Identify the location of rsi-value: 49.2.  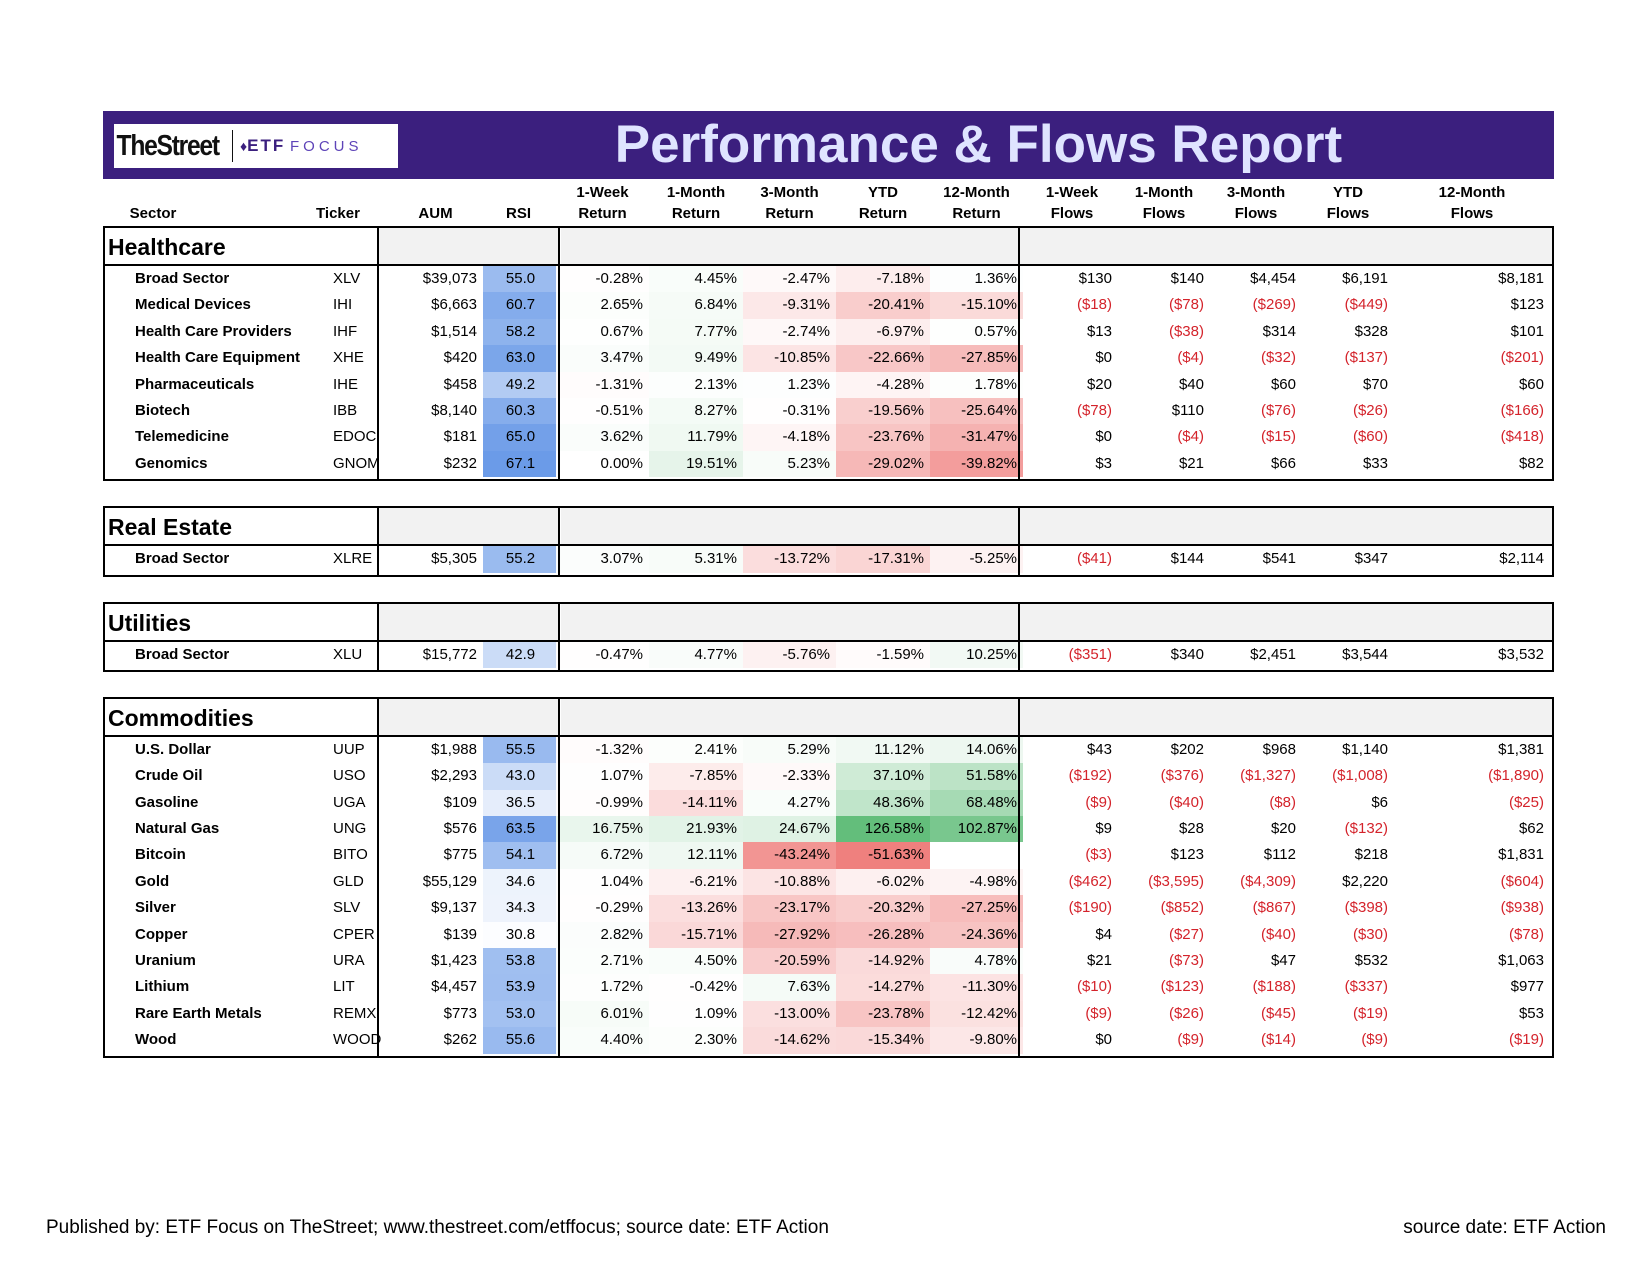
(520, 384).